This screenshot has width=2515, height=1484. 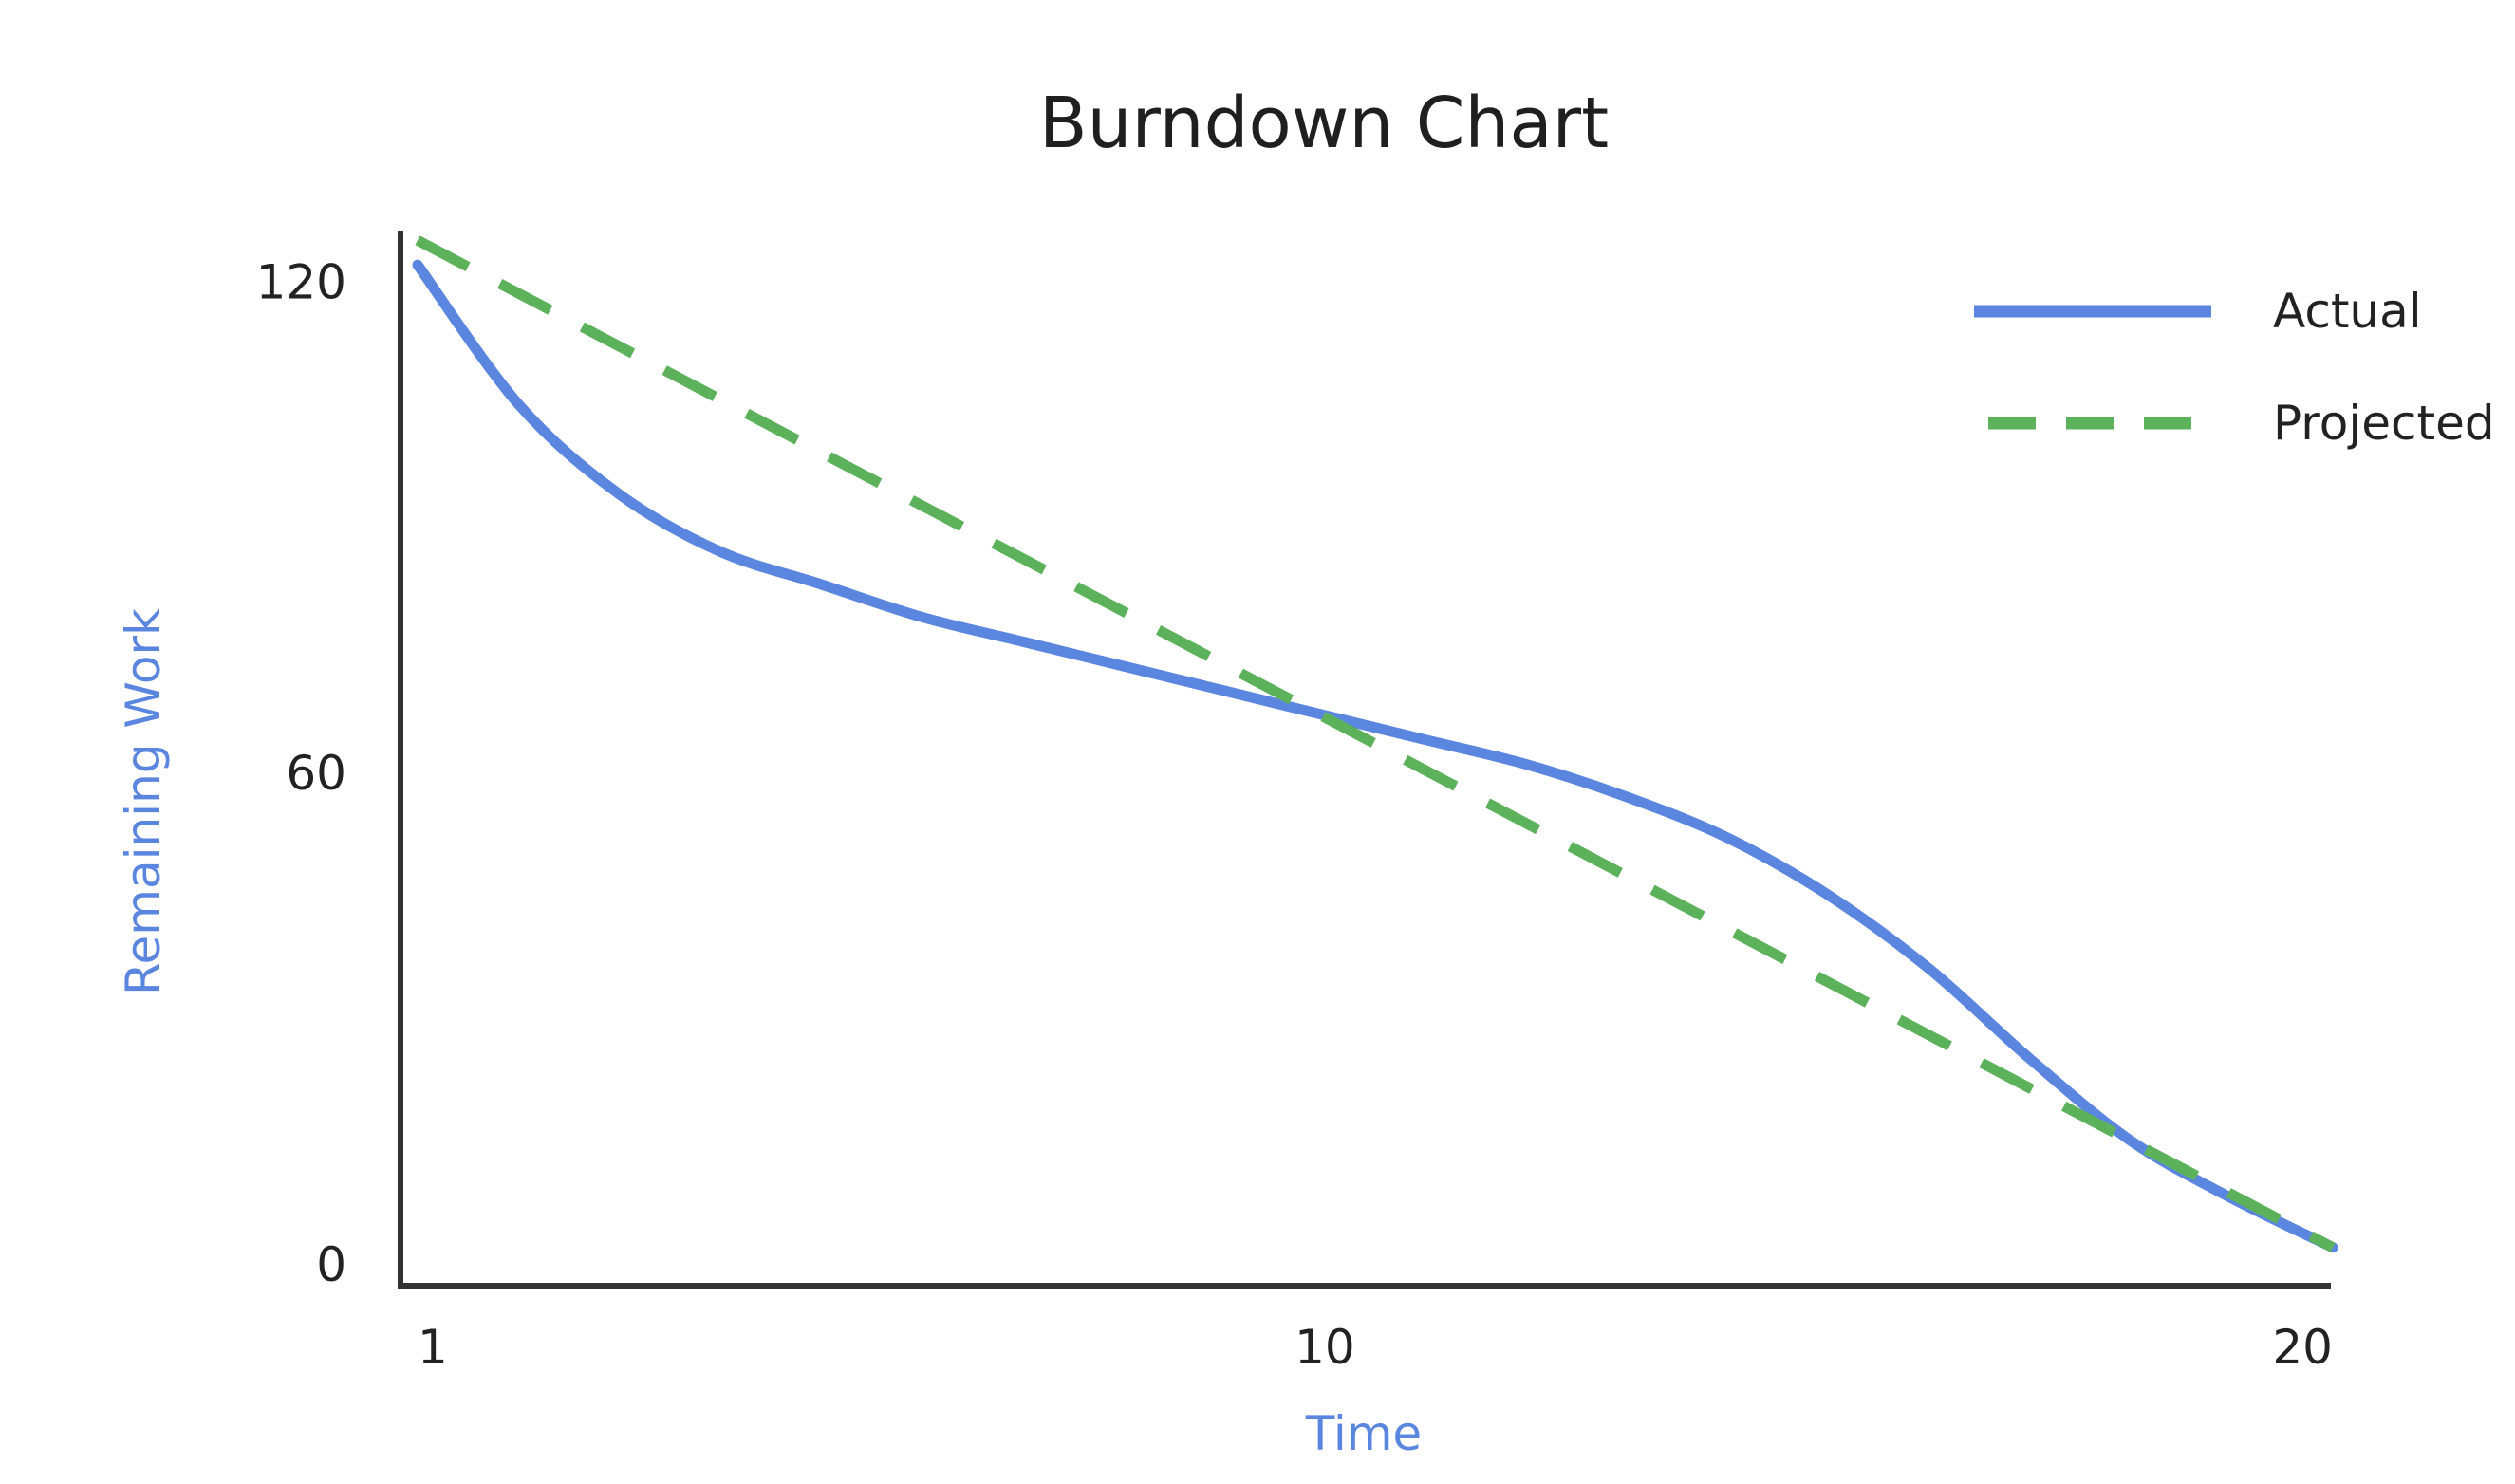 I want to click on legend-label-actual: Actual, so click(x=2347, y=312).